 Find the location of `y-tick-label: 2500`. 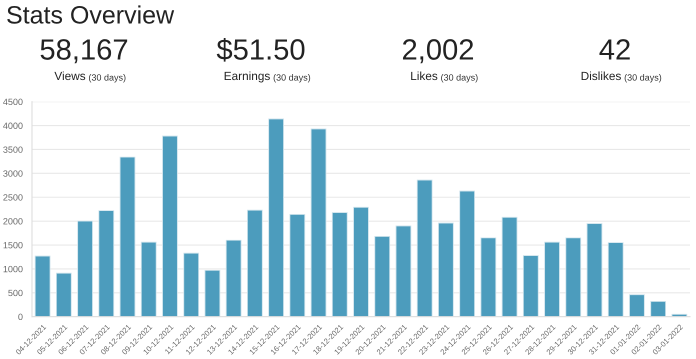

y-tick-label: 2500 is located at coordinates (13, 197).